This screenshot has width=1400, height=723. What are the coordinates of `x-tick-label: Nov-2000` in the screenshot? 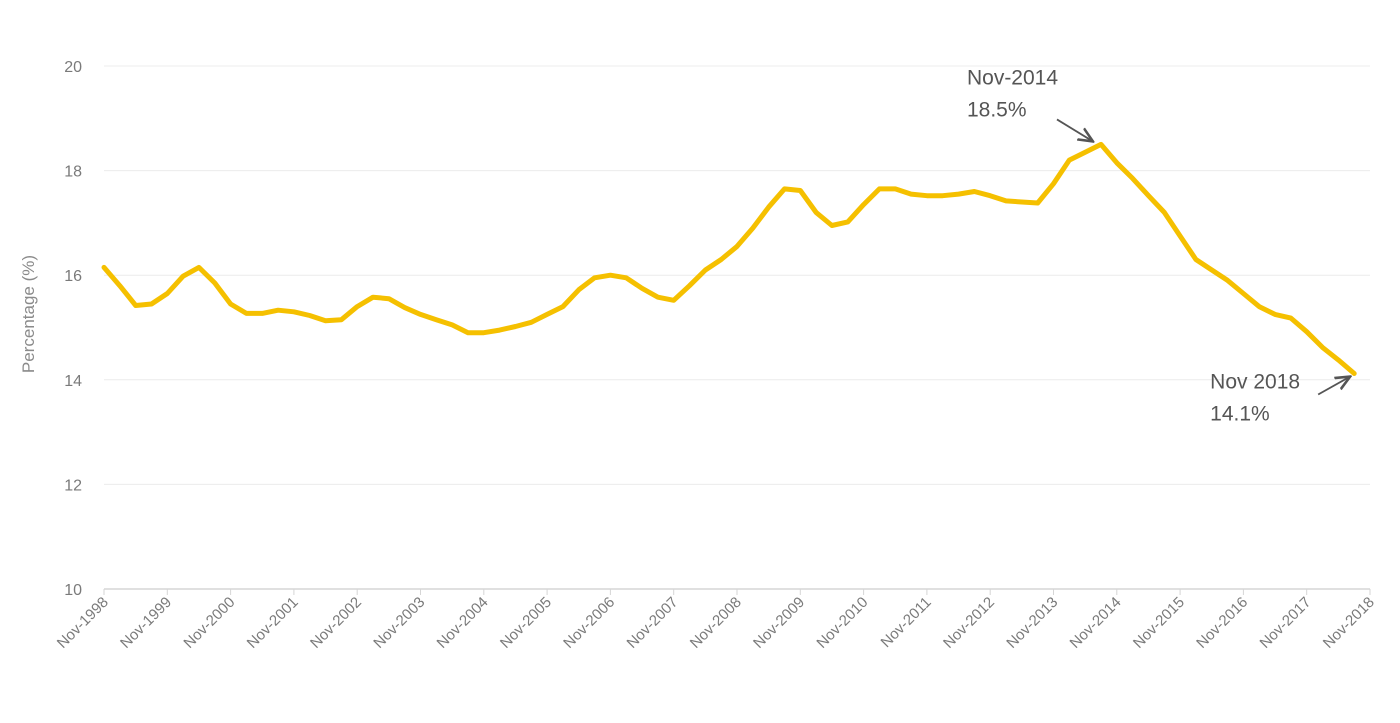 It's located at (209, 623).